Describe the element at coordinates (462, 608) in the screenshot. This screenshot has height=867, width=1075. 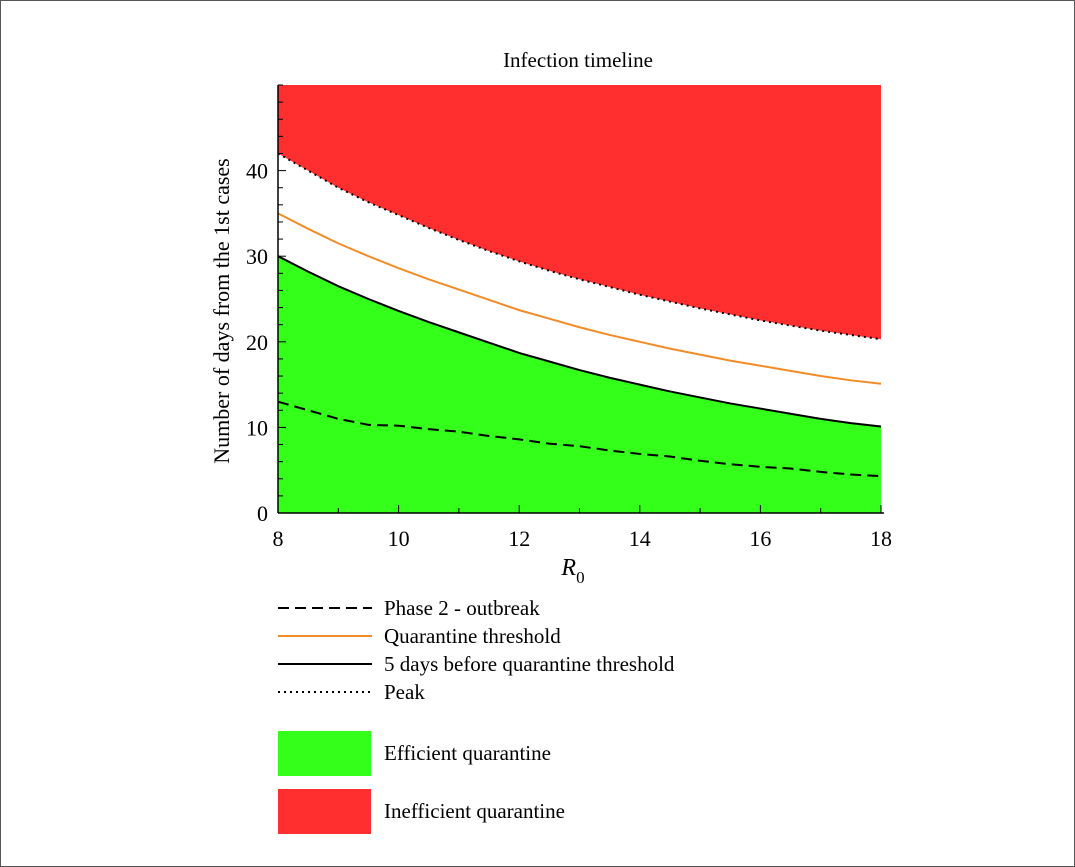
I see `legend-label-phase-2-outbreak: Phase 2 - outbreak` at that location.